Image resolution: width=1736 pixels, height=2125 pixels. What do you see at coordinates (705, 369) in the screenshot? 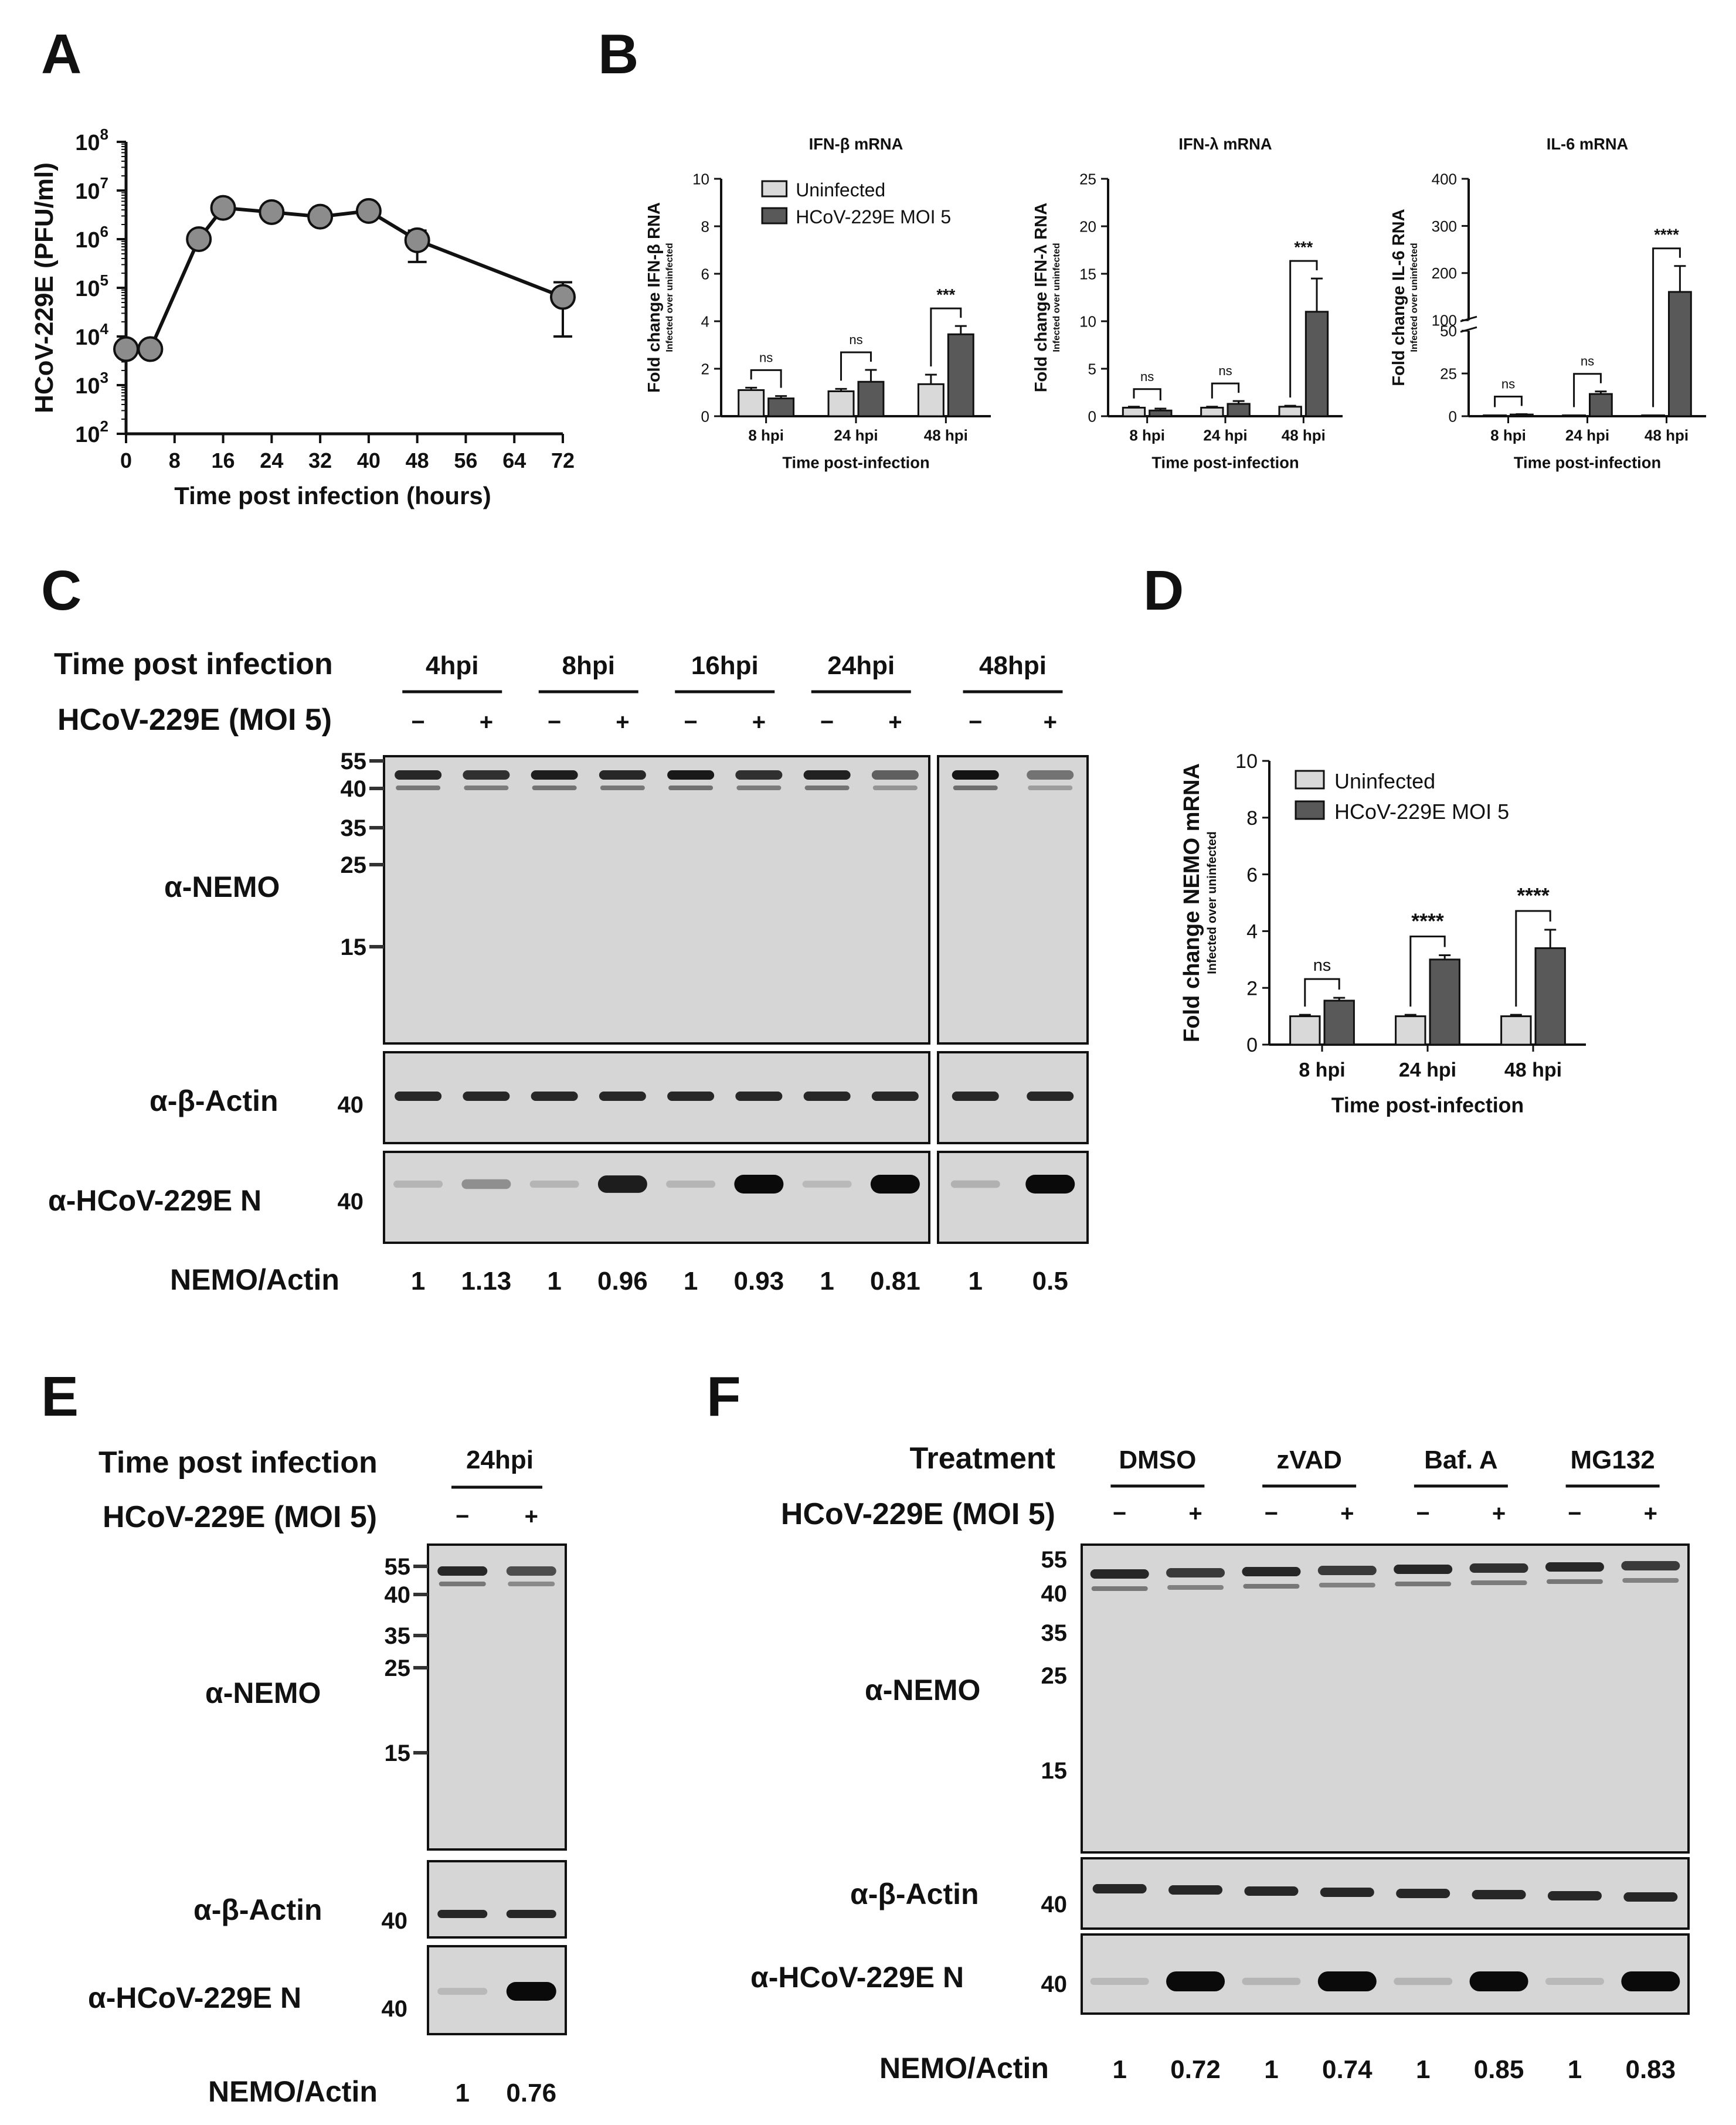
I see `y-tick-label: 2` at bounding box center [705, 369].